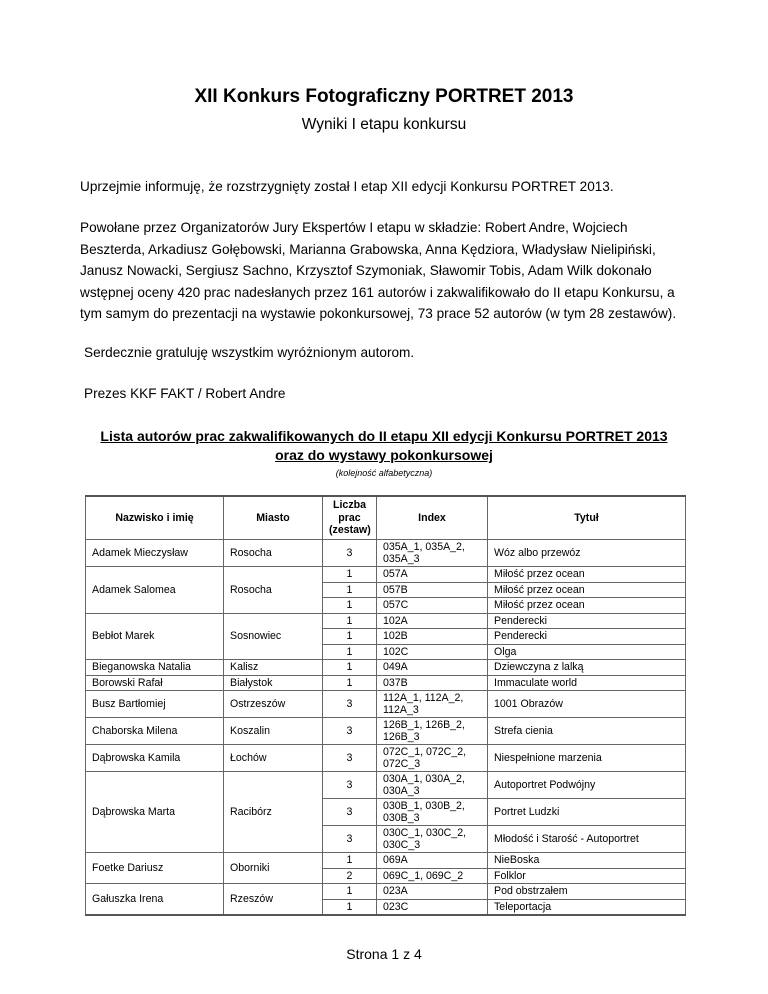  What do you see at coordinates (154, 553) in the screenshot?
I see `author-name: Adamek Mieczysław` at bounding box center [154, 553].